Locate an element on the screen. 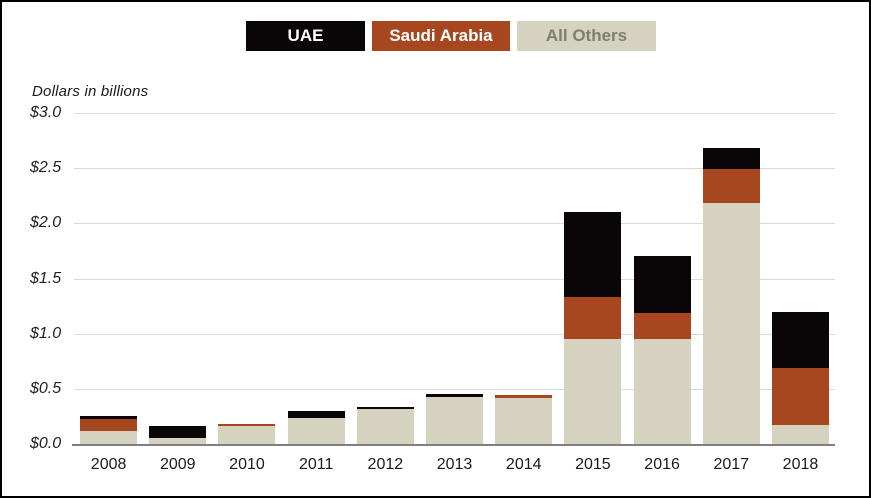 Image resolution: width=871 pixels, height=498 pixels. x-tick-label-2008: 2008 is located at coordinates (108, 464).